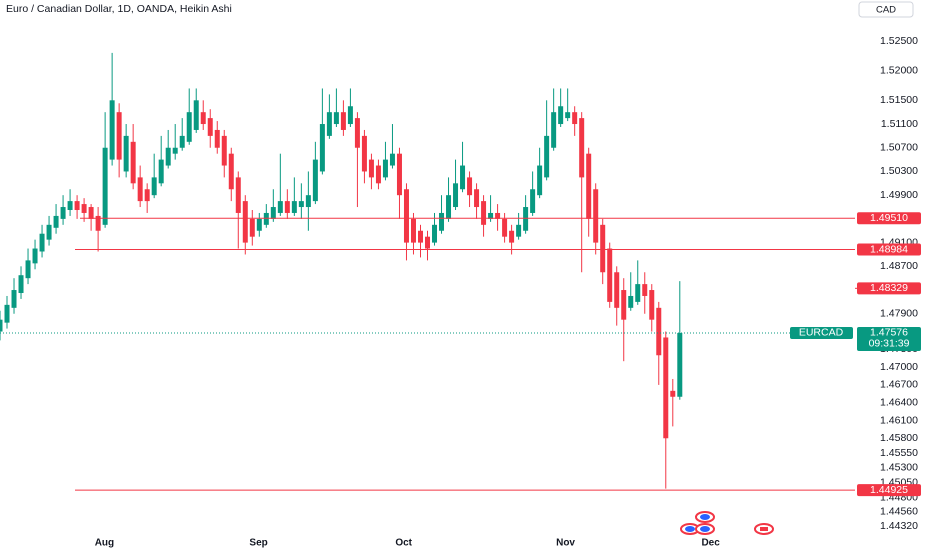  I want to click on symbol-box, so click(821, 332).